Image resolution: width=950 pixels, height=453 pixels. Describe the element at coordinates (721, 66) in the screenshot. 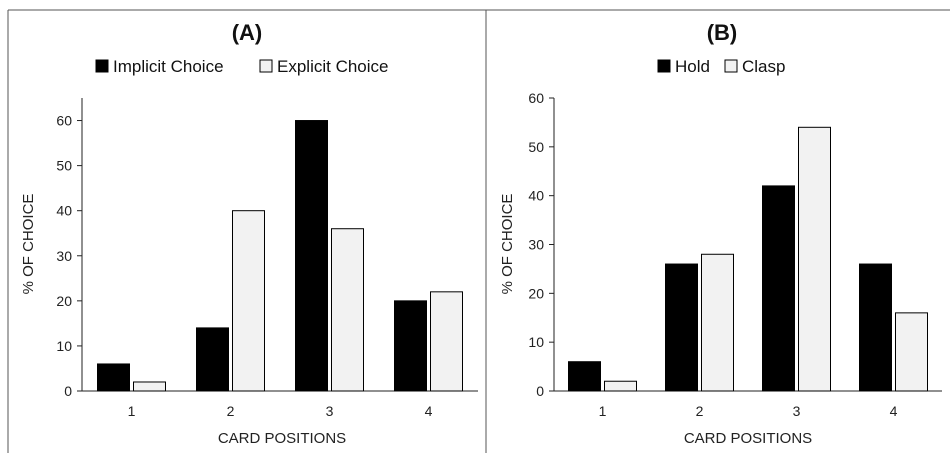

I see `legend-b: Hold Clasp` at that location.